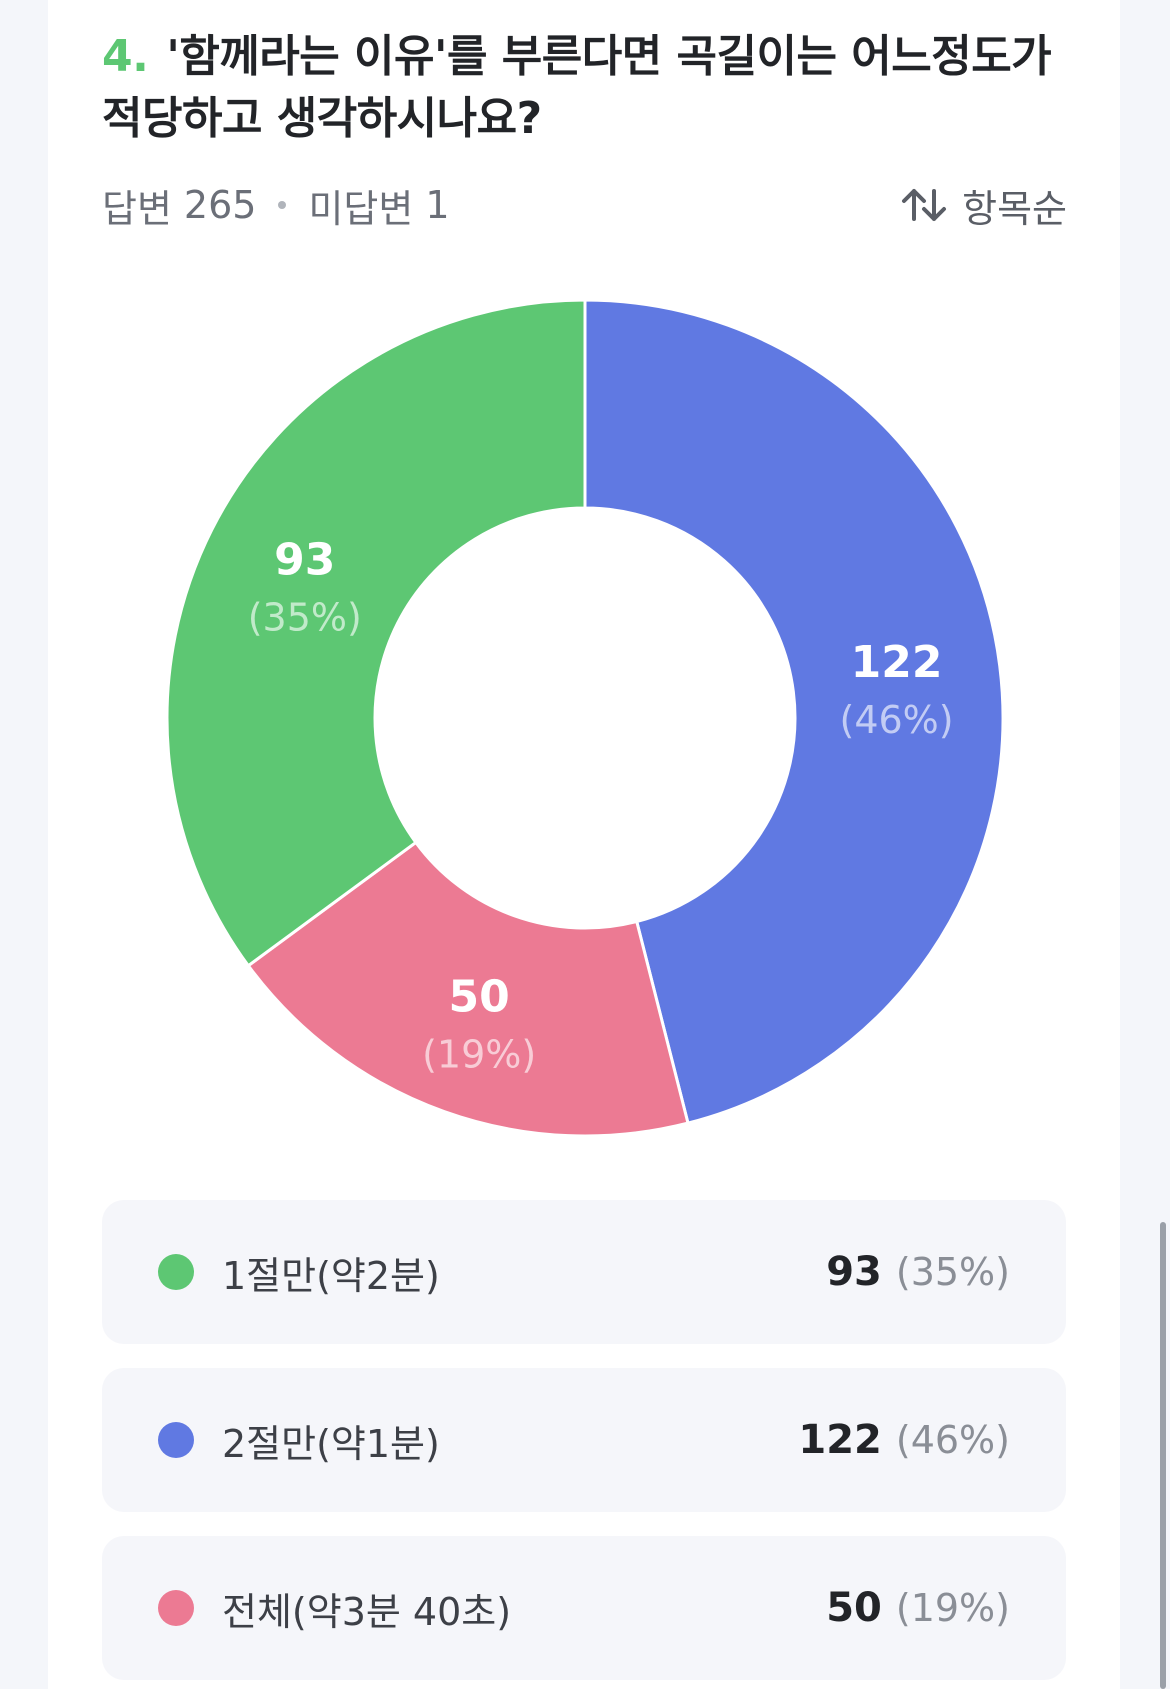 The width and height of the screenshot is (1170, 1689). What do you see at coordinates (331, 1443) in the screenshot?
I see `legend-label: 2절만(약1분)` at bounding box center [331, 1443].